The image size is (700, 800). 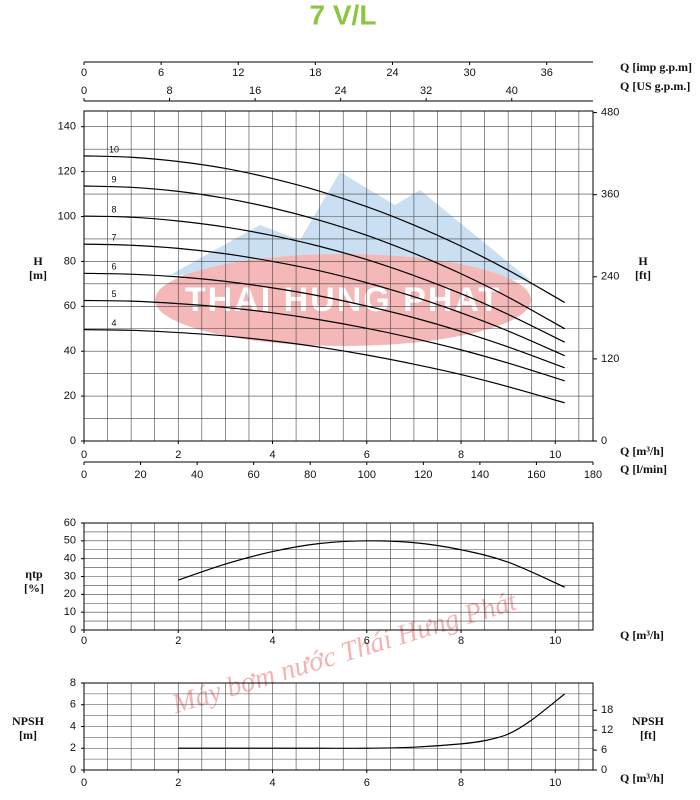 What do you see at coordinates (73, 683) in the screenshot?
I see `y-tick-label: 8` at bounding box center [73, 683].